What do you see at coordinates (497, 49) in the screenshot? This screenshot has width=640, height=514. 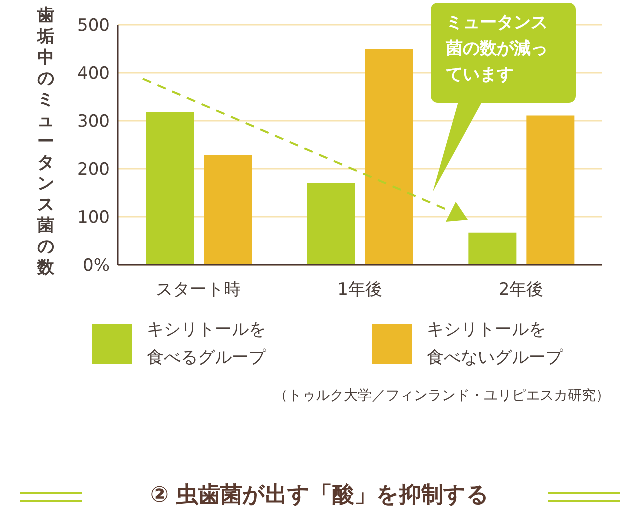 I see `annotation: ミュータンス菌の数が減っています` at bounding box center [497, 49].